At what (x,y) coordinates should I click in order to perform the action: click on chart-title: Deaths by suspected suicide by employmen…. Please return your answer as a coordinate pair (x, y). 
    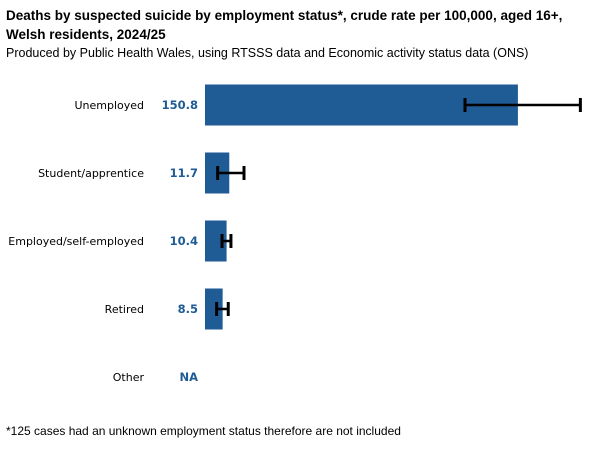
    Looking at the image, I should click on (284, 25).